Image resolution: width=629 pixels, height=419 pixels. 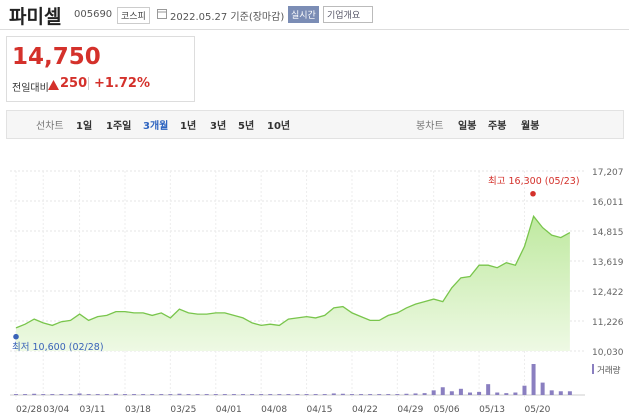 I want to click on x-tick-label: 05/13, so click(x=492, y=410).